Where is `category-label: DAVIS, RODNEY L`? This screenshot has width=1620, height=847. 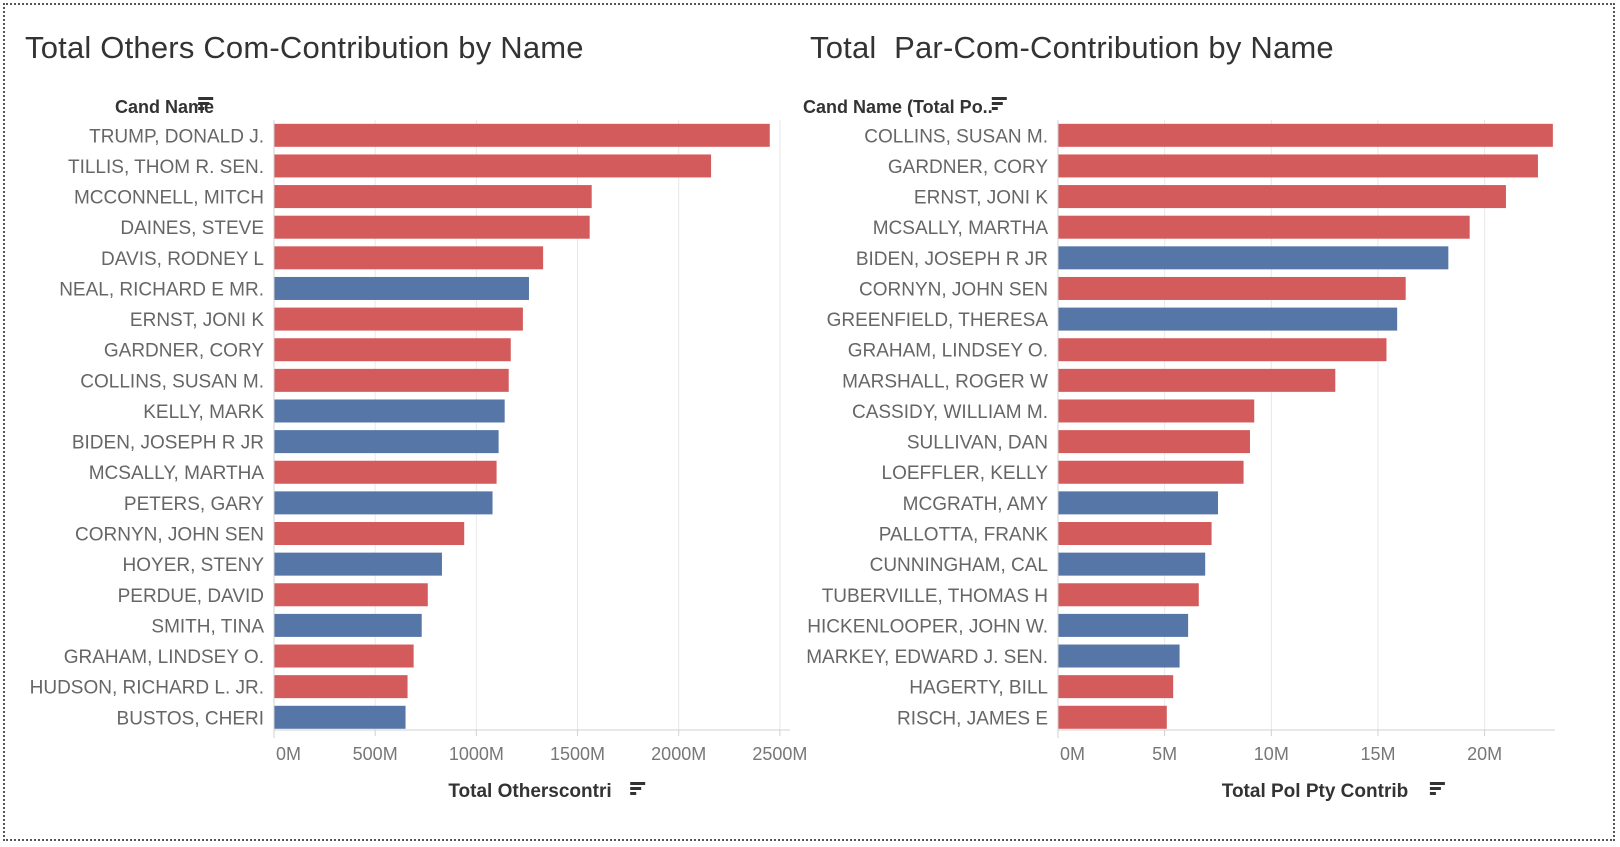
category-label: DAVIS, RODNEY L is located at coordinates (182, 259).